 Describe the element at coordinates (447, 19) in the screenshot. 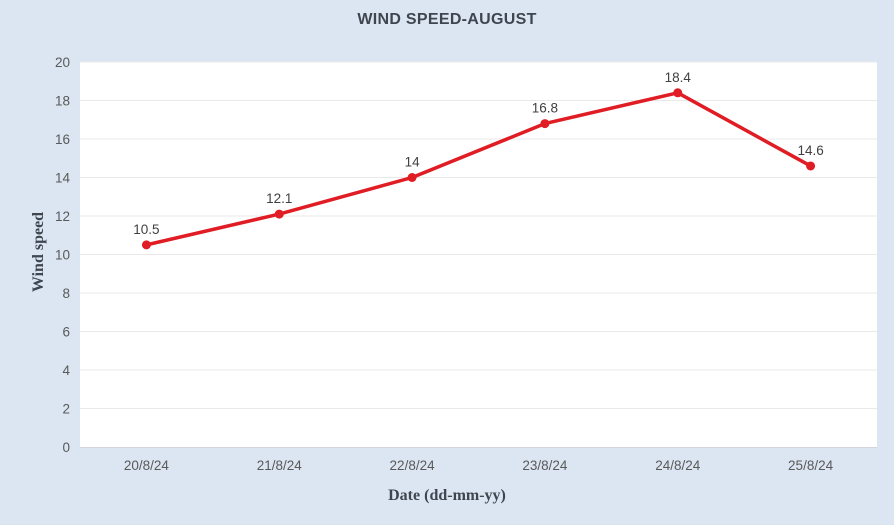

I see `chart-title: WIND SPEED-AUGUST` at that location.